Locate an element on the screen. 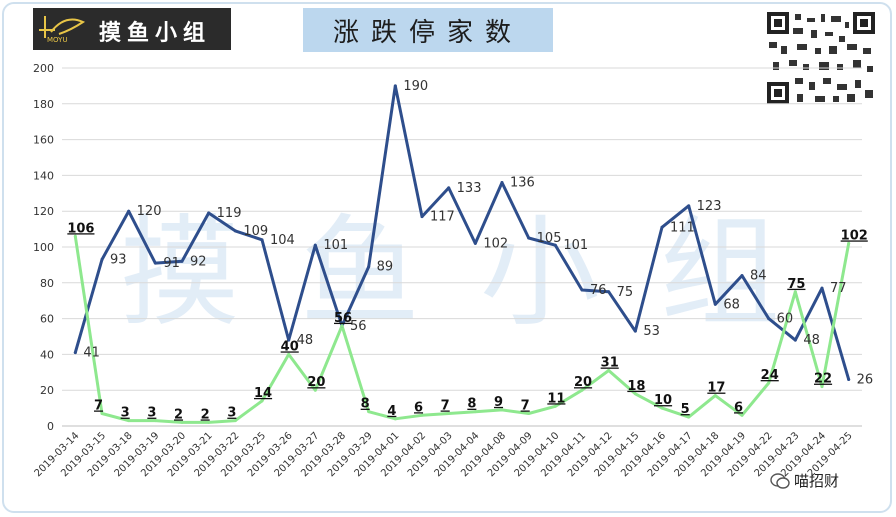 This screenshot has height=517, width=896. y-tick-label: 20 is located at coordinates (47, 390).